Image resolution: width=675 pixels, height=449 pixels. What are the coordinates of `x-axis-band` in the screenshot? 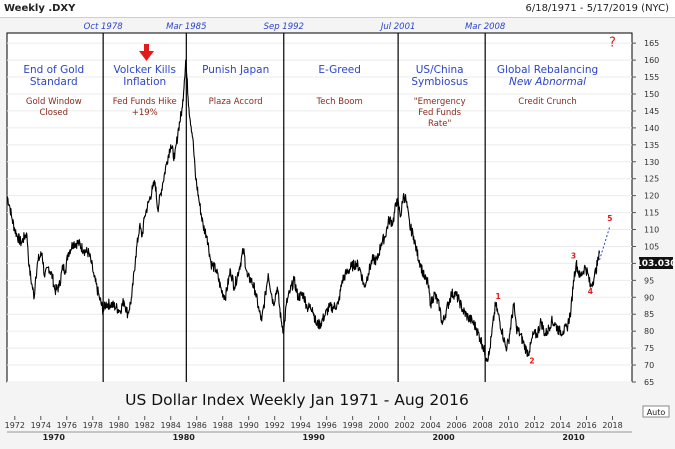 It's located at (319, 399).